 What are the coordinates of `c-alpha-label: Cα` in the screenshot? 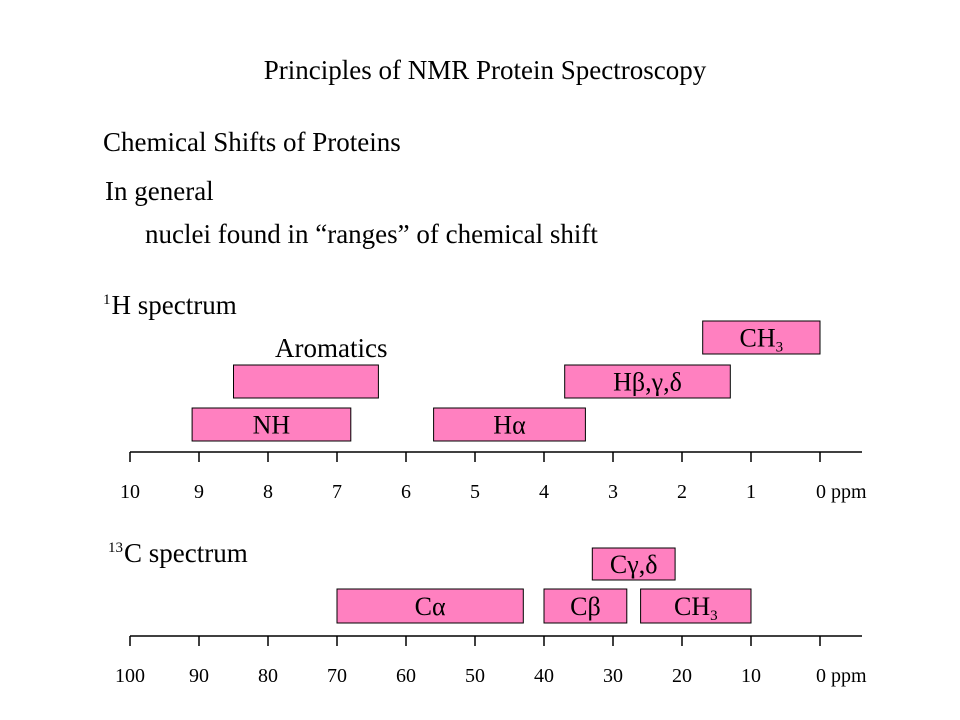 It's located at (430, 606).